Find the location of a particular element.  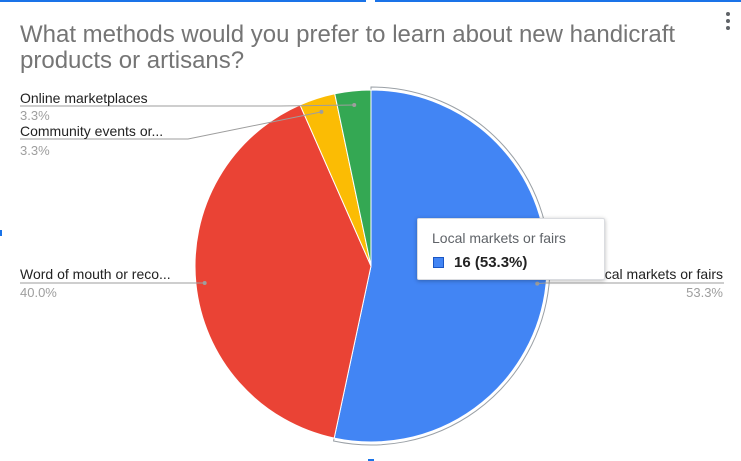

tooltip-value: 16 (53.3%) is located at coordinates (491, 262).